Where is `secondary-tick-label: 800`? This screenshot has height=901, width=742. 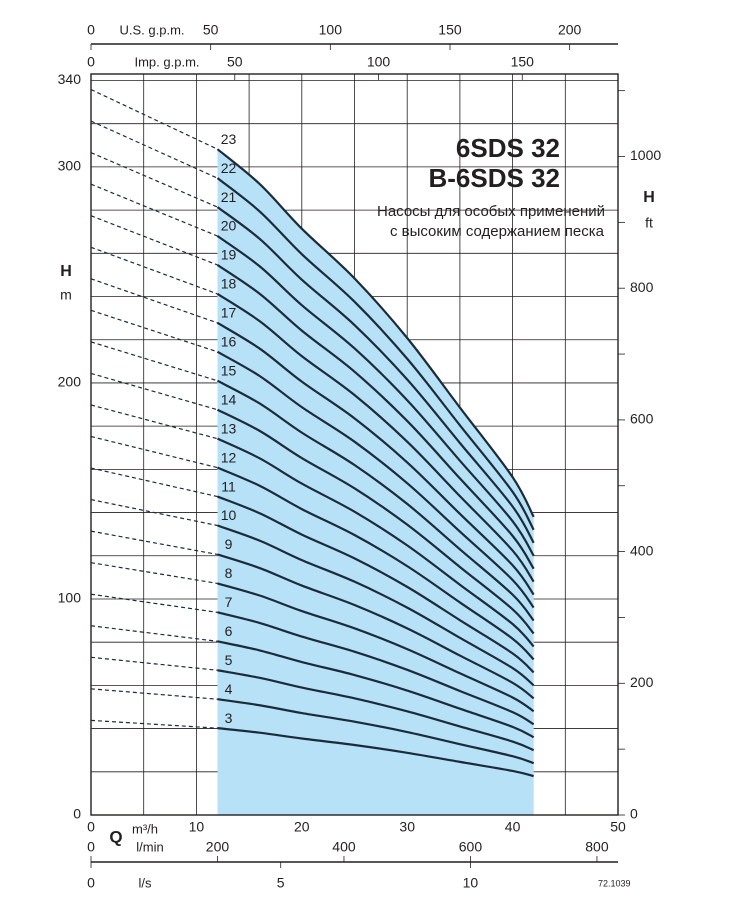
secondary-tick-label: 800 is located at coordinates (597, 847).